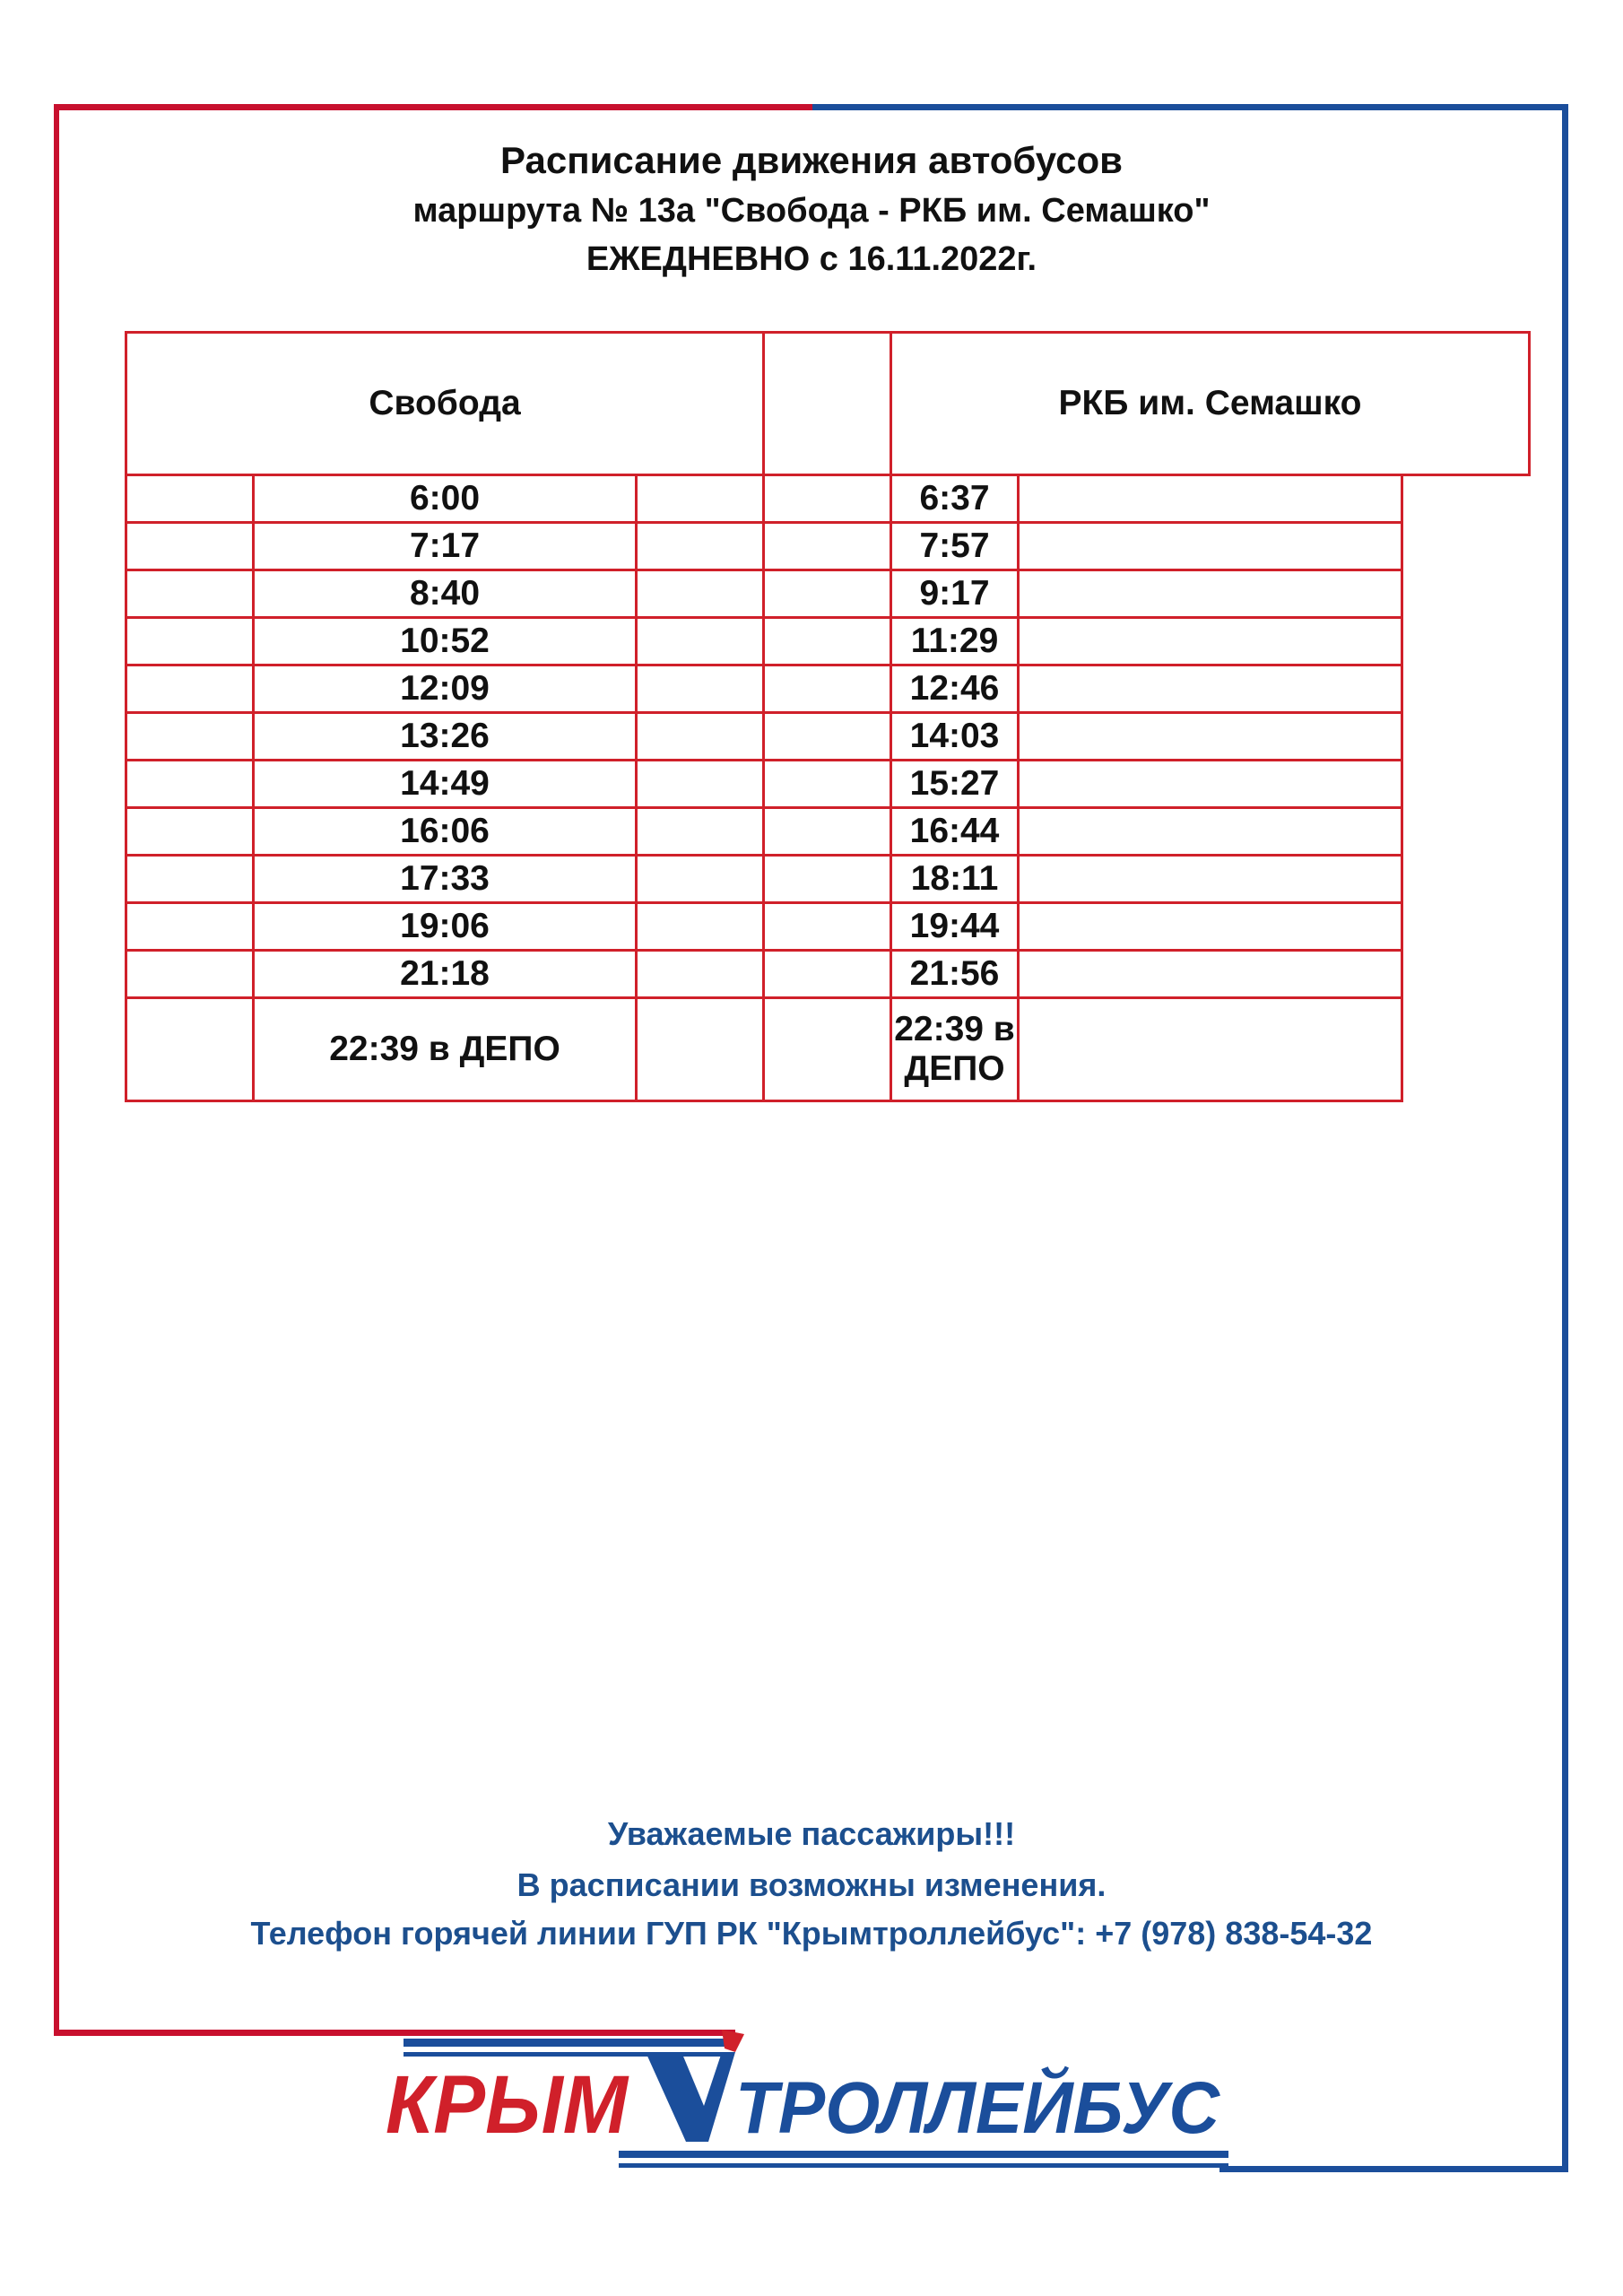 The image size is (1623, 2296). What do you see at coordinates (445, 831) in the screenshot?
I see `departure-time-svoboda: 16:06` at bounding box center [445, 831].